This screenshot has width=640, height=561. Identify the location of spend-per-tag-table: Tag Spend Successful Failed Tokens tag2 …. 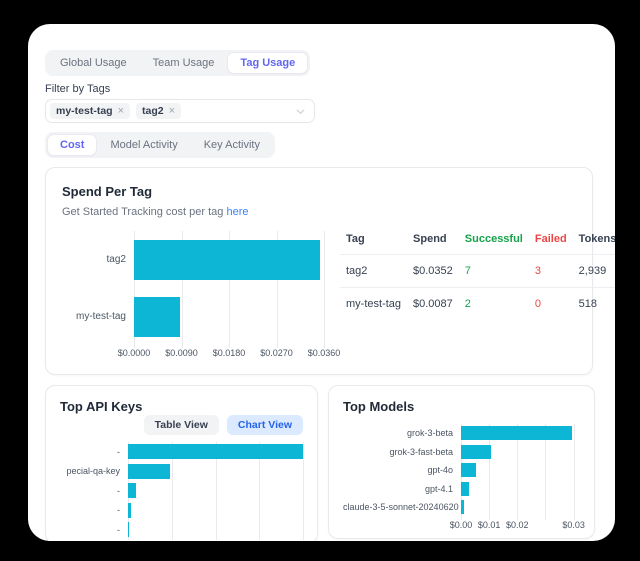
(477, 275).